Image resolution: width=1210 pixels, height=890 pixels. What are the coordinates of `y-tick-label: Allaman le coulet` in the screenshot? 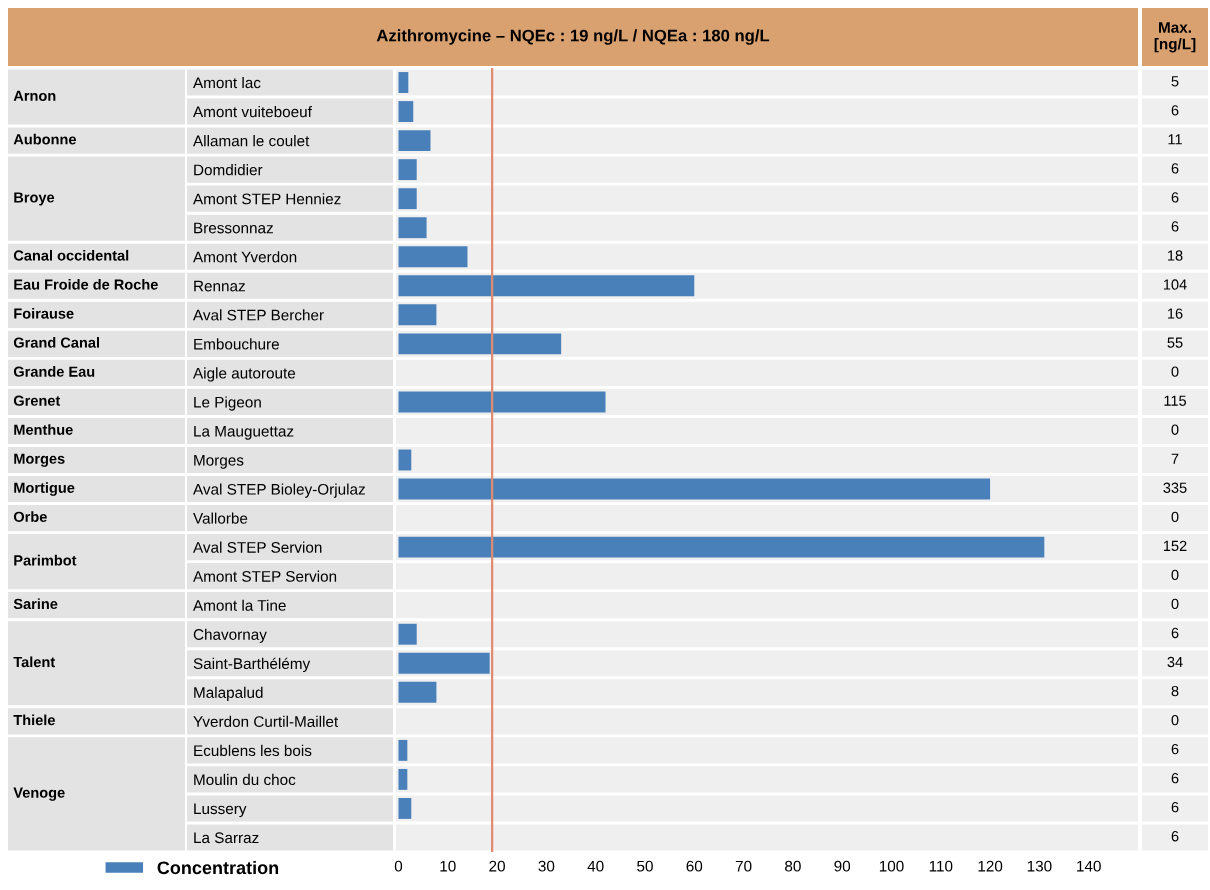 It's located at (251, 141).